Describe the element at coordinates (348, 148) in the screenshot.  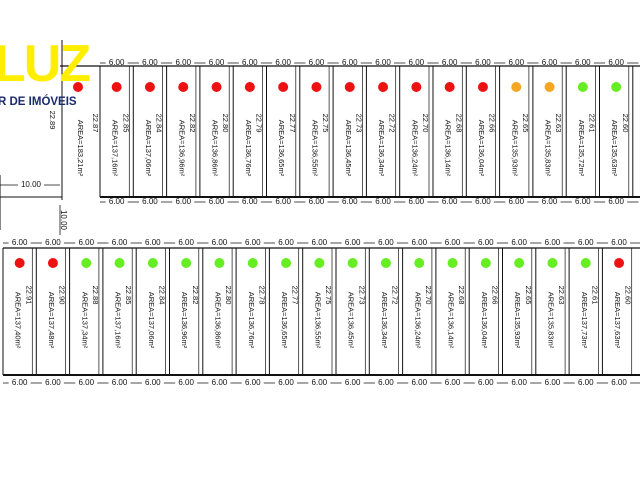
I see `top-row-lot-area: AREA=136,45m²` at that location.